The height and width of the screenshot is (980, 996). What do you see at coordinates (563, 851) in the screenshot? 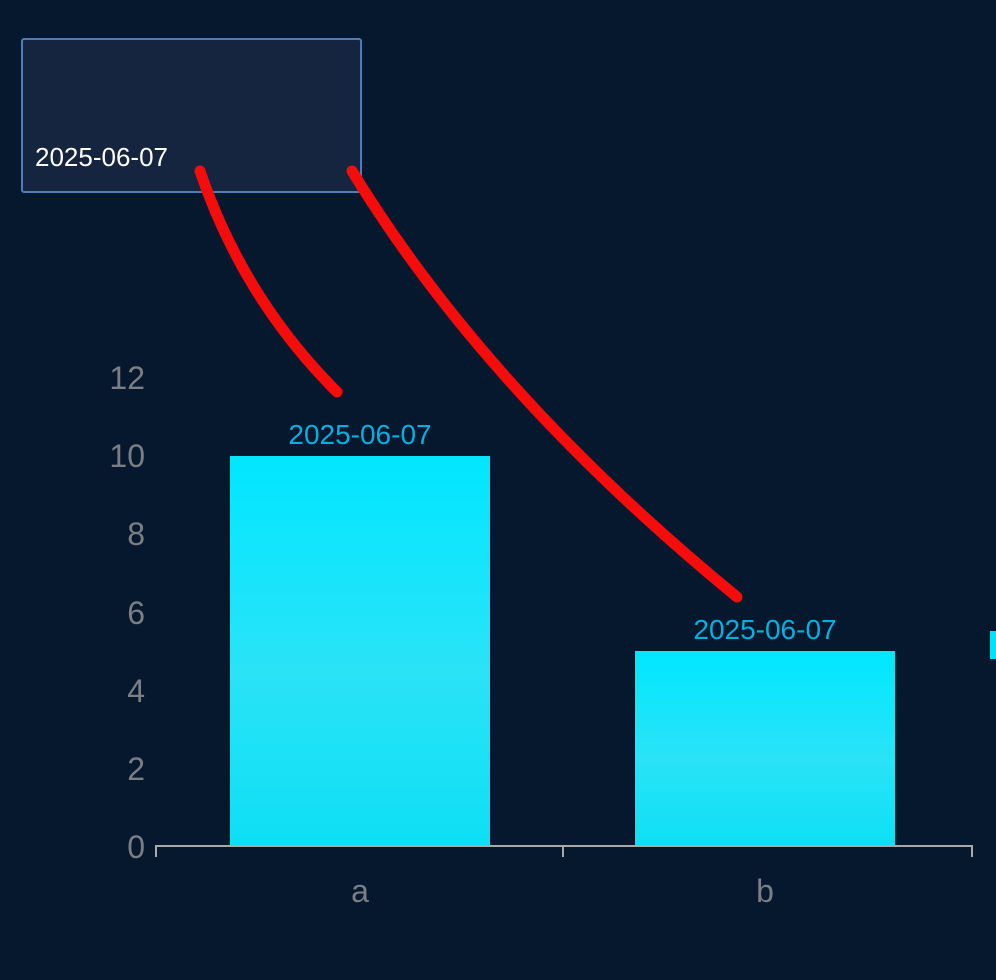
I see `x-axis-tick-middle` at bounding box center [563, 851].